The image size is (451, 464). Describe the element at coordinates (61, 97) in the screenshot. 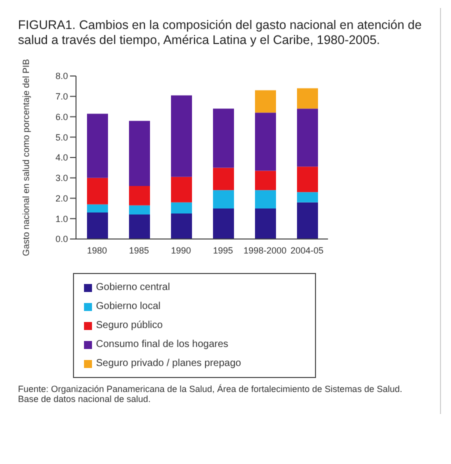

I see `y-tick-label: 7.0` at that location.